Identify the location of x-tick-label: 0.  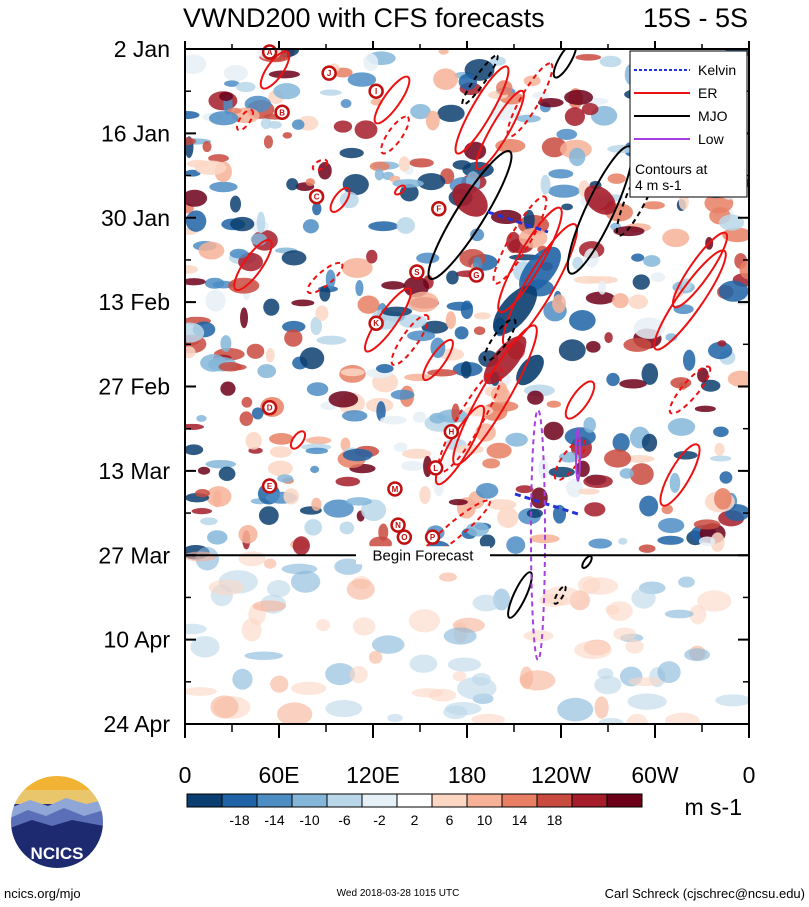
(185, 775).